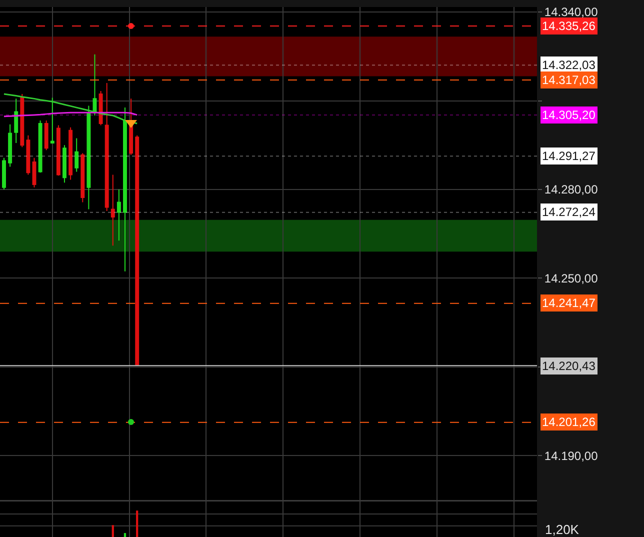  Describe the element at coordinates (569, 422) in the screenshot. I see `ref-line-label: 14.201,26` at that location.